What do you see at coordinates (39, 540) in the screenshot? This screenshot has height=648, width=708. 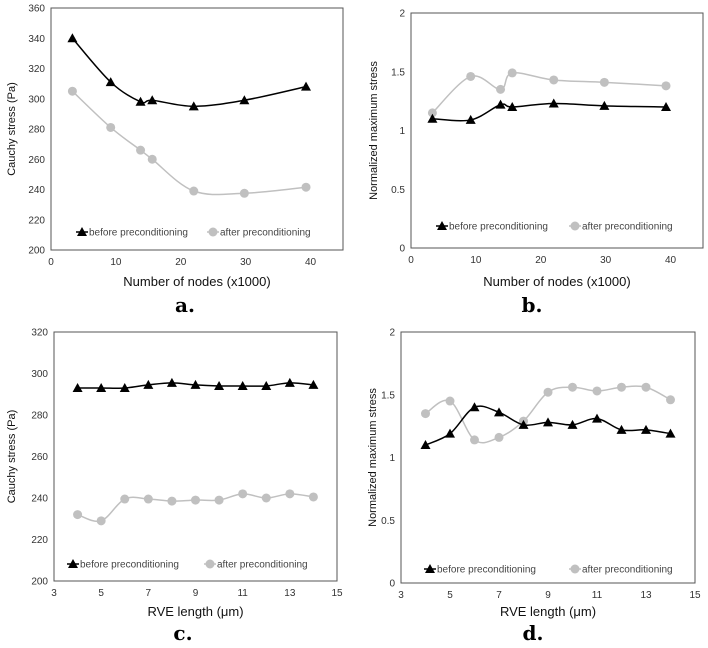 I see `y-tick-label: 220` at bounding box center [39, 540].